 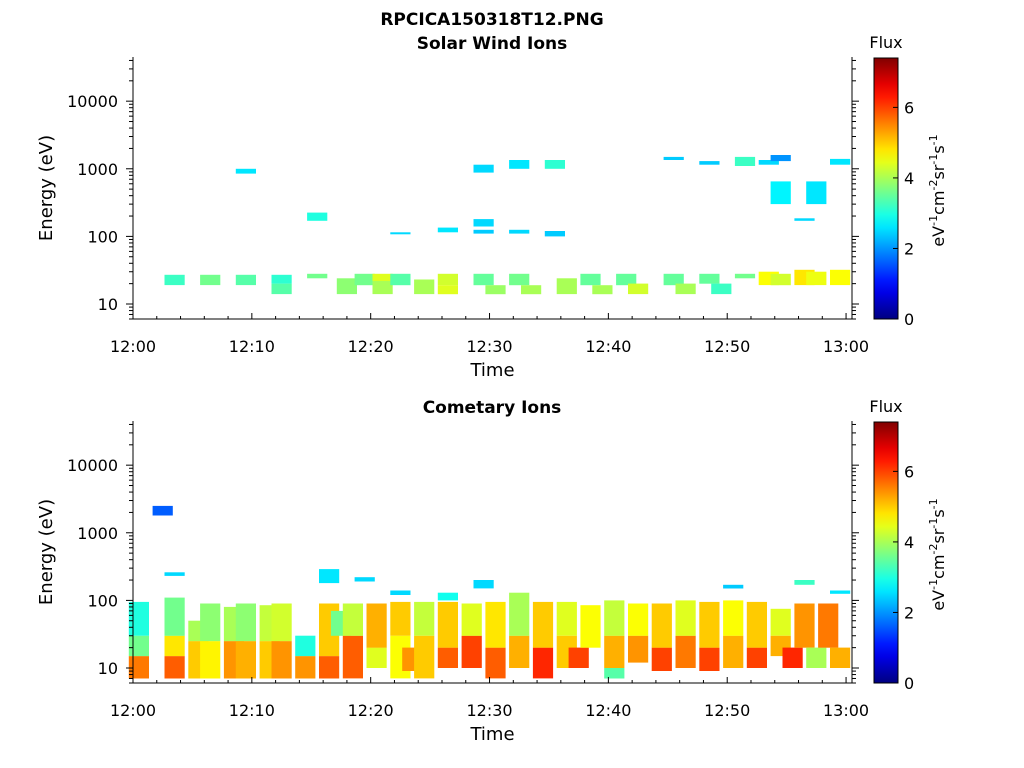 What do you see at coordinates (608, 710) in the screenshot?
I see `x-tick-label: 12:40` at bounding box center [608, 710].